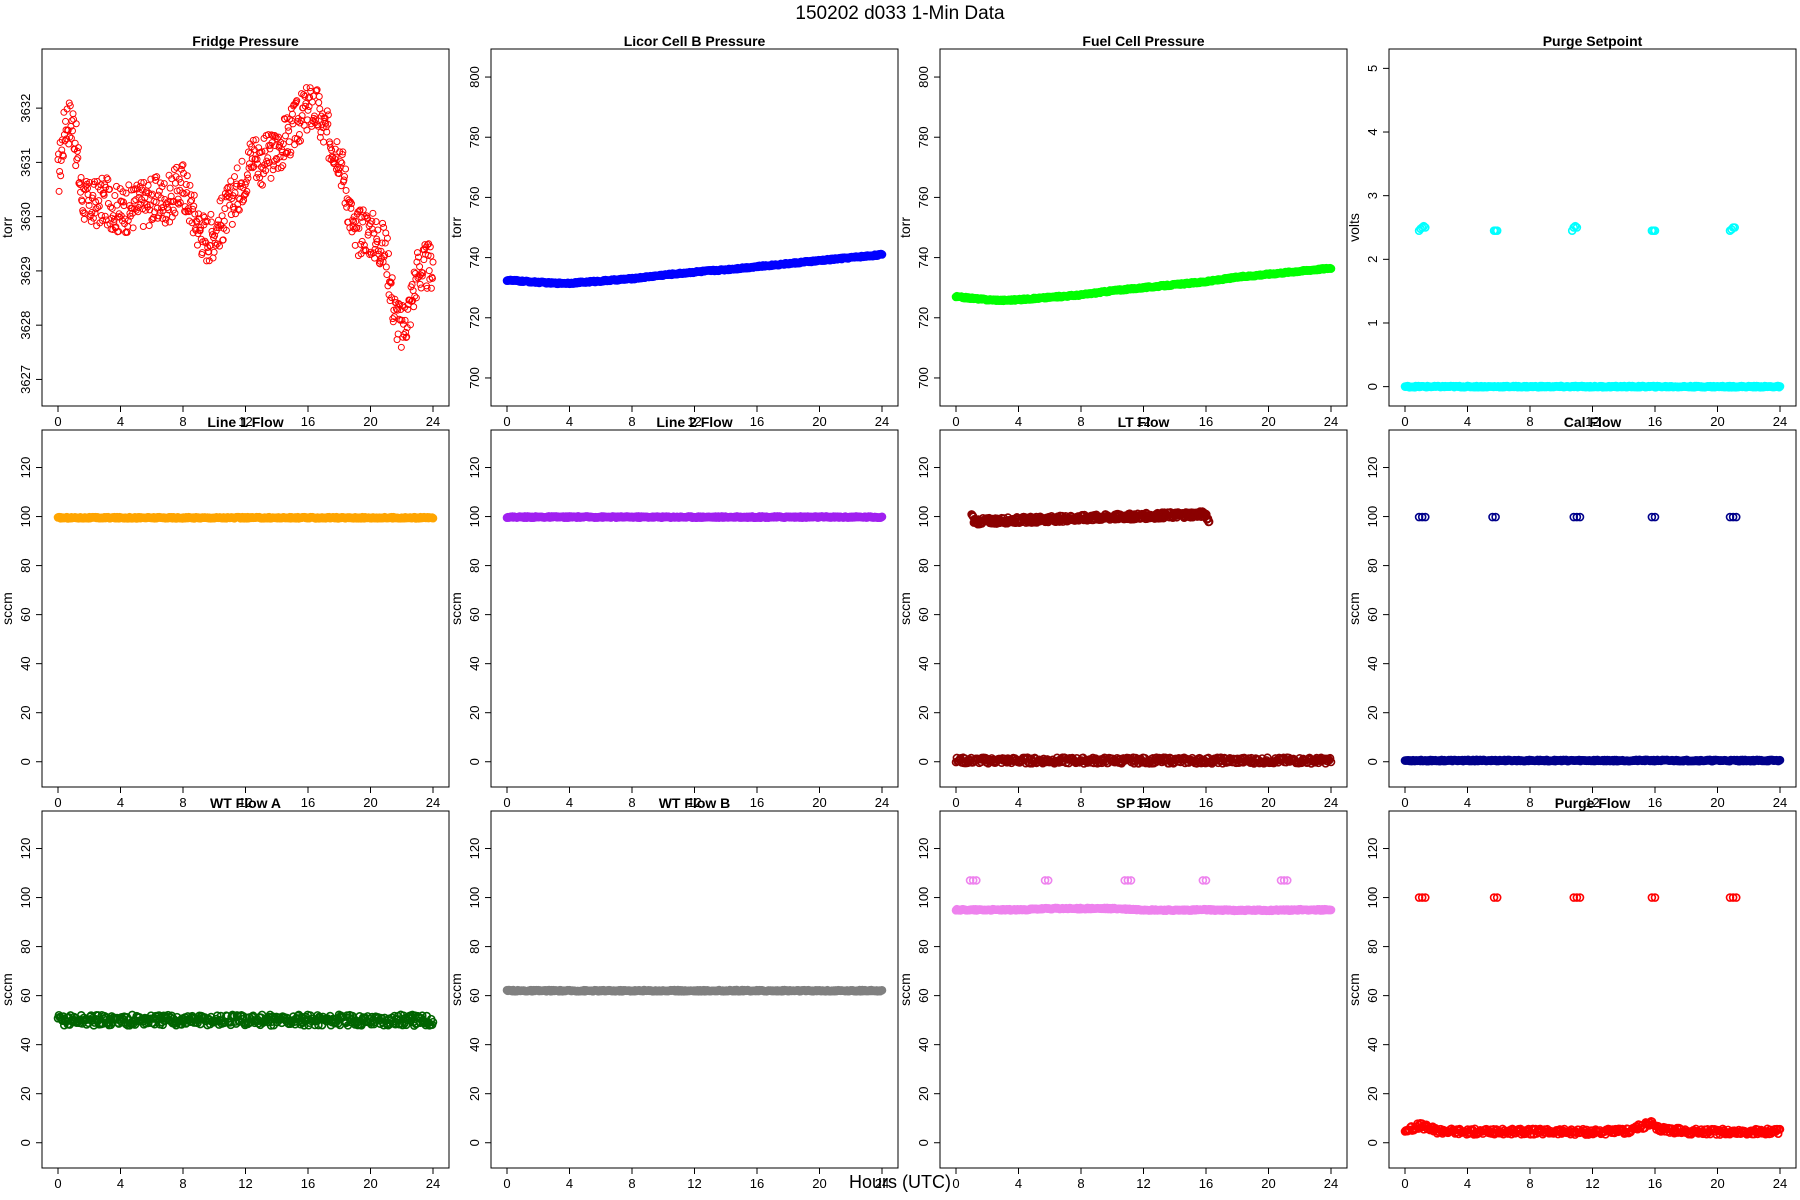 The width and height of the screenshot is (1800, 1200). What do you see at coordinates (25, 663) in the screenshot?
I see `y-tick-label: 40` at bounding box center [25, 663].